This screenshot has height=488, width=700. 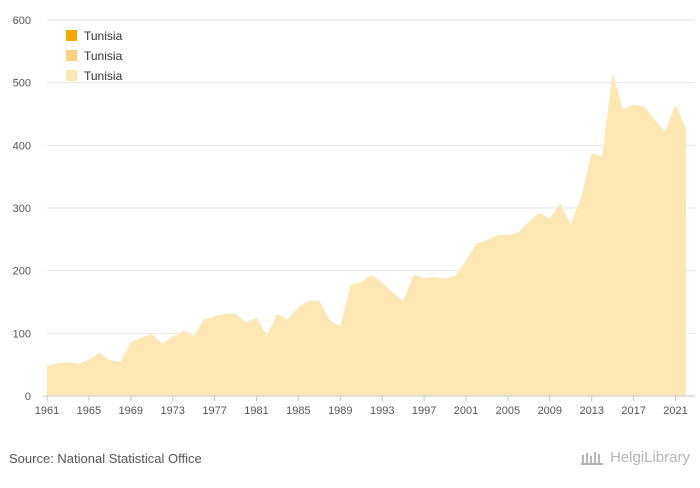 What do you see at coordinates (649, 457) in the screenshot?
I see `brand-name: HelgiLibrary` at bounding box center [649, 457].